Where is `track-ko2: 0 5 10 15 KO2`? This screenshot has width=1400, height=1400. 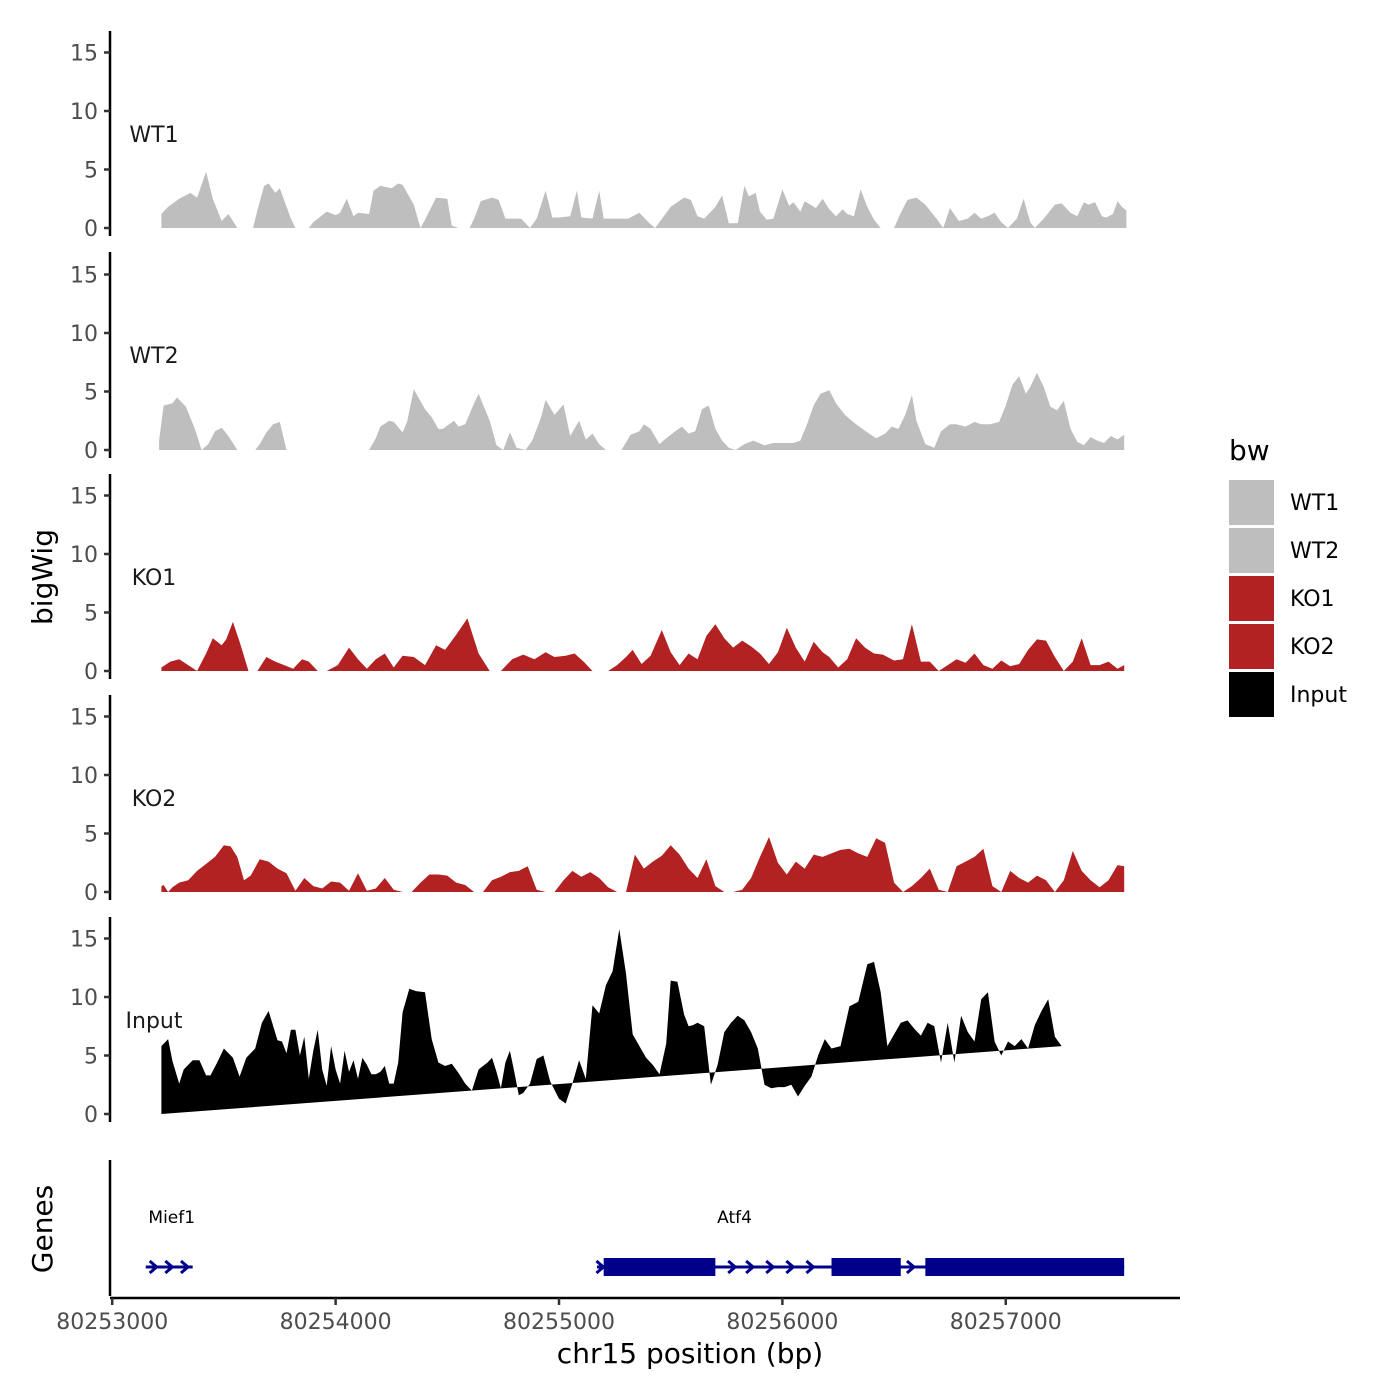 track-ko2: 0 5 10 15 KO2 is located at coordinates (597, 800).